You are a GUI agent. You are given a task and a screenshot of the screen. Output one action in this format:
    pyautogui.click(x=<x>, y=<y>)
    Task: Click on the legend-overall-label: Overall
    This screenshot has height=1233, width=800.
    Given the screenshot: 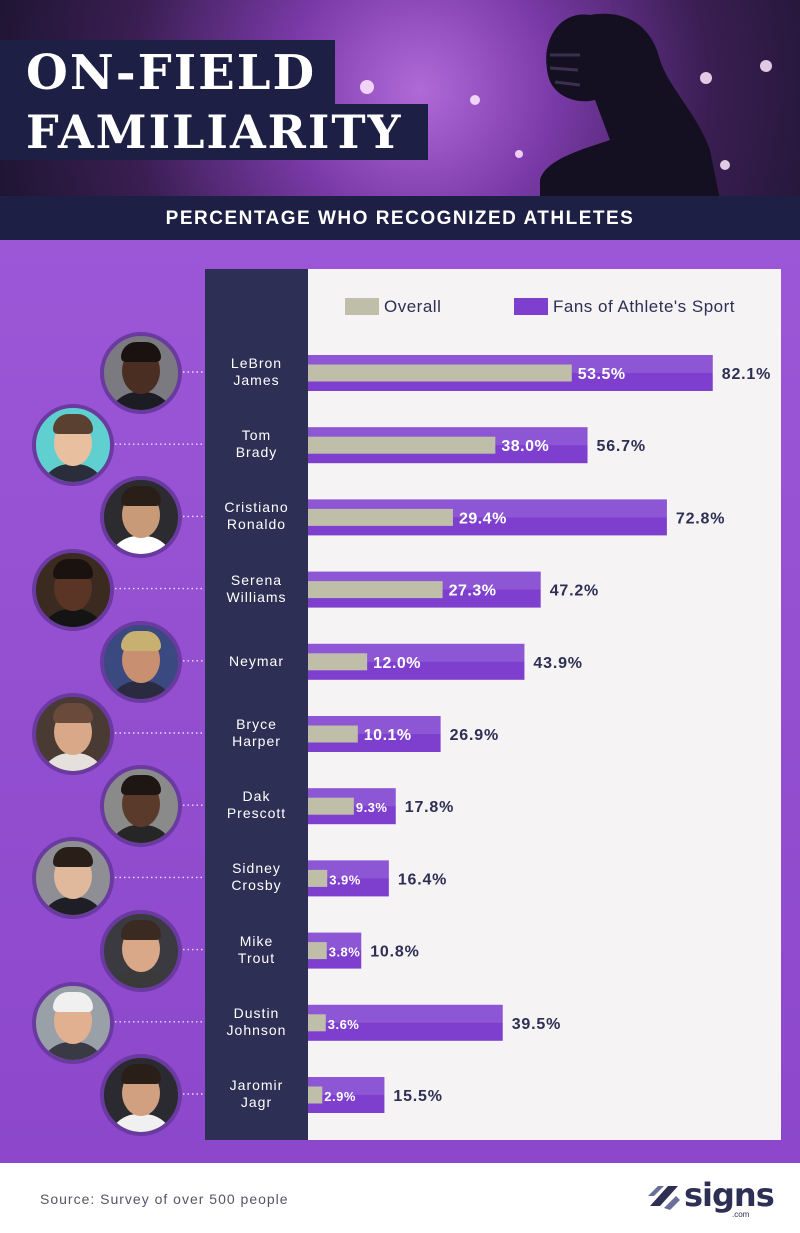 What is the action you would take?
    pyautogui.click(x=413, y=306)
    